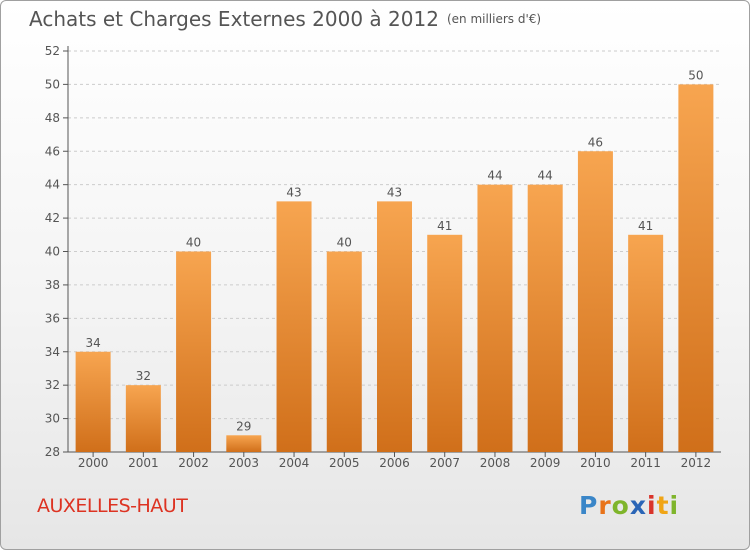 This screenshot has height=550, width=750. I want to click on x-tick-label: 2002, so click(193, 463).